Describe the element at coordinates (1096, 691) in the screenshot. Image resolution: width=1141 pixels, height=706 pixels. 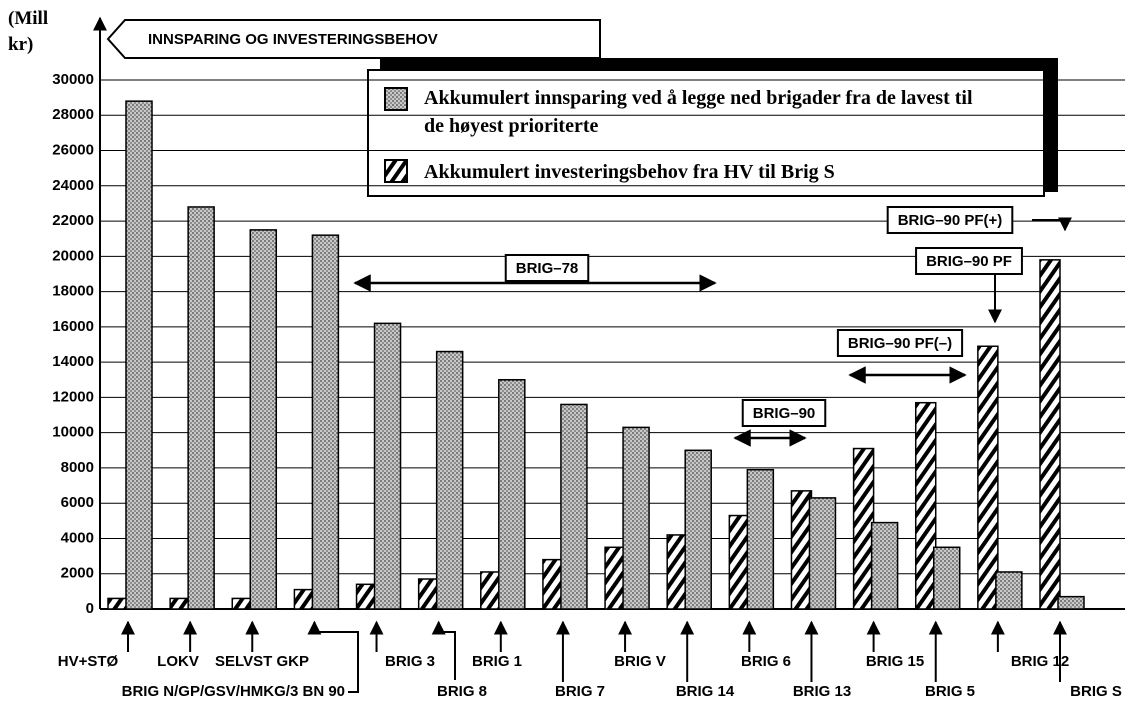
I see `x-tick-label: BRIG S` at that location.